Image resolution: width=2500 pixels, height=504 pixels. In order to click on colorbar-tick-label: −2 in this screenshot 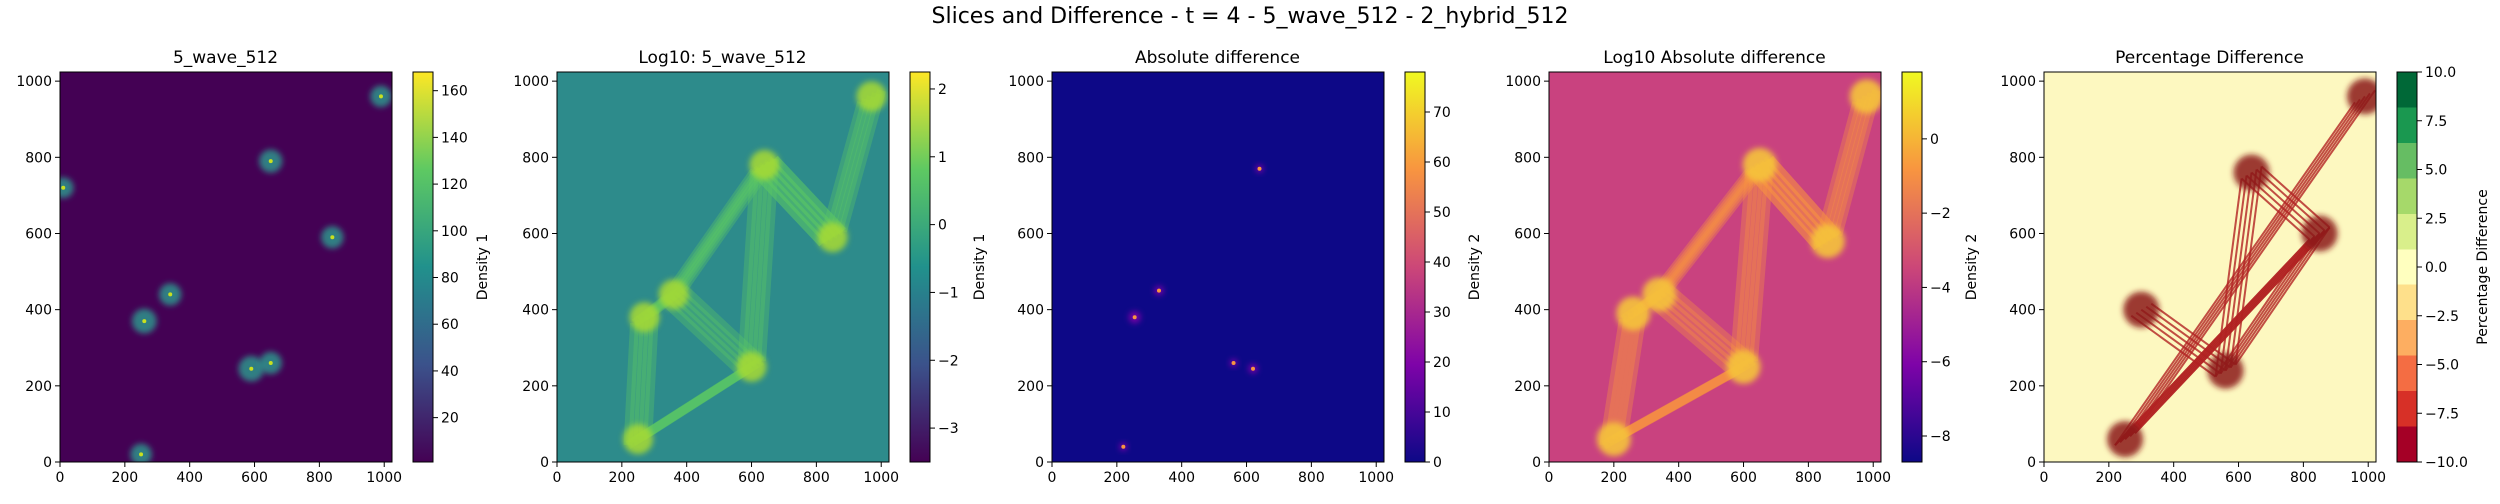, I will do `click(948, 361)`.